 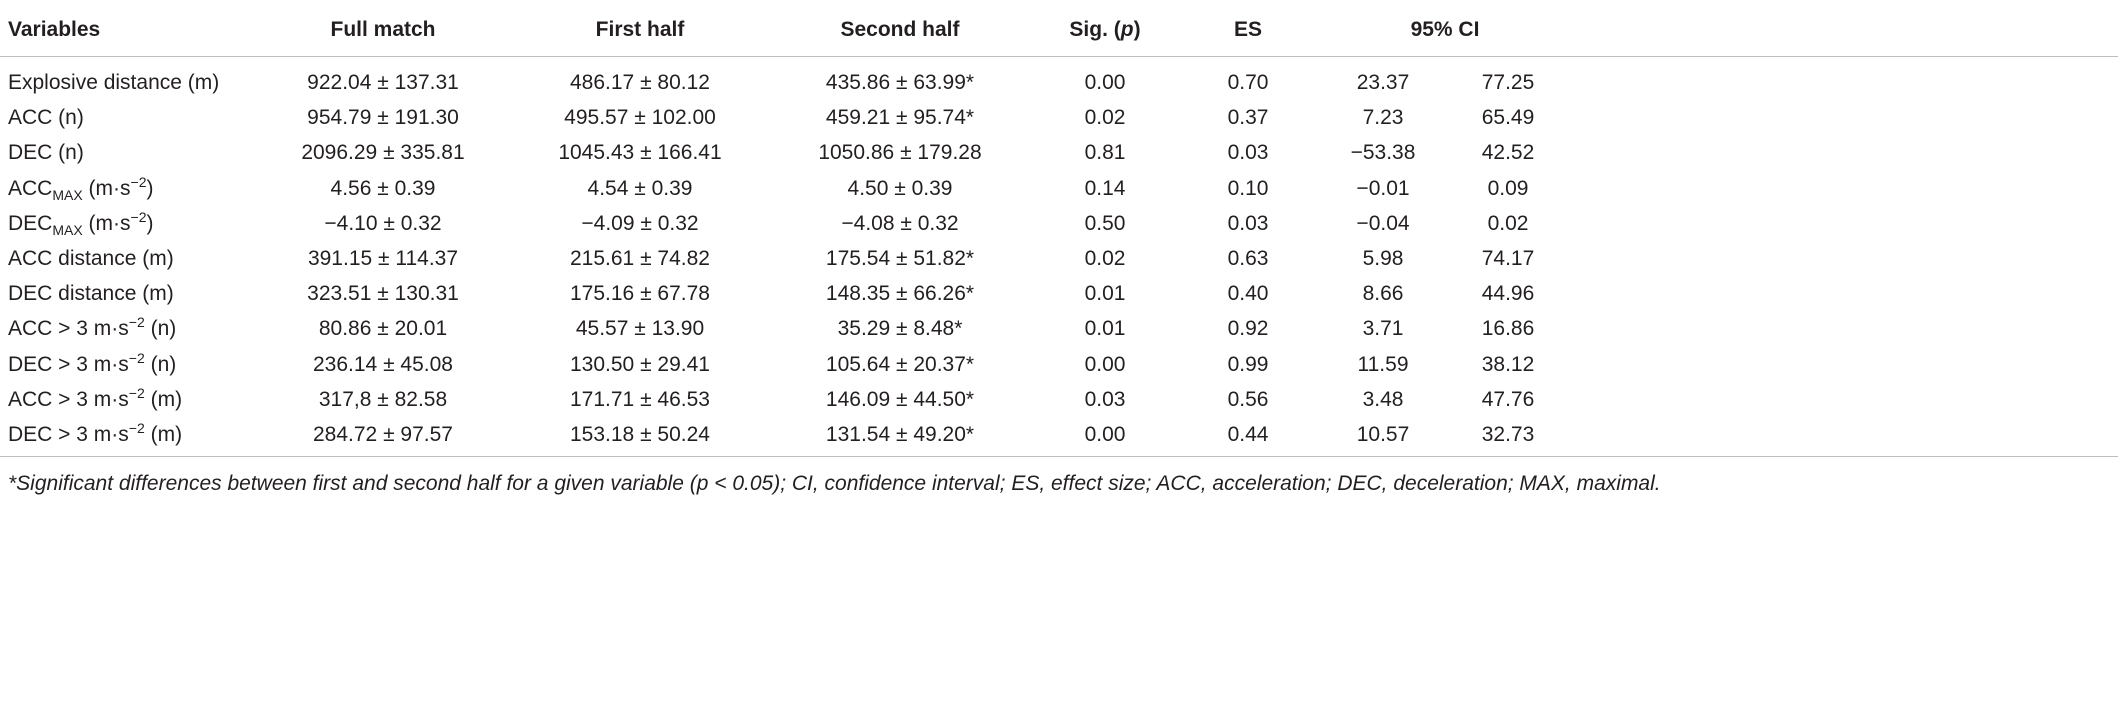 What do you see at coordinates (1248, 364) in the screenshot?
I see `table-cell: 0.99` at bounding box center [1248, 364].